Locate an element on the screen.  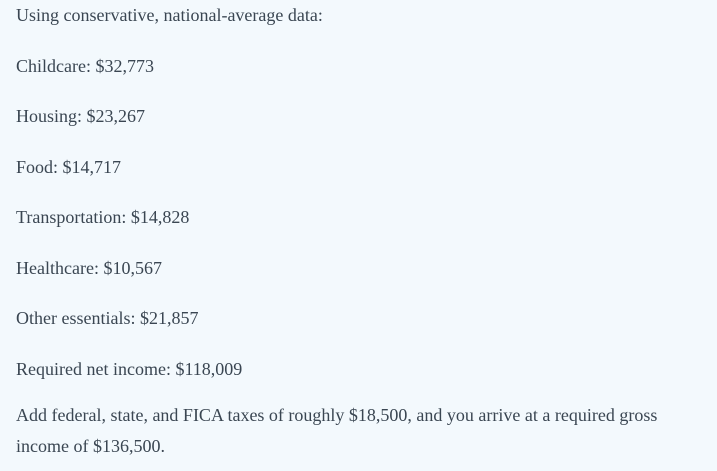
expense-food: Food: $14,717 is located at coordinates (69, 166).